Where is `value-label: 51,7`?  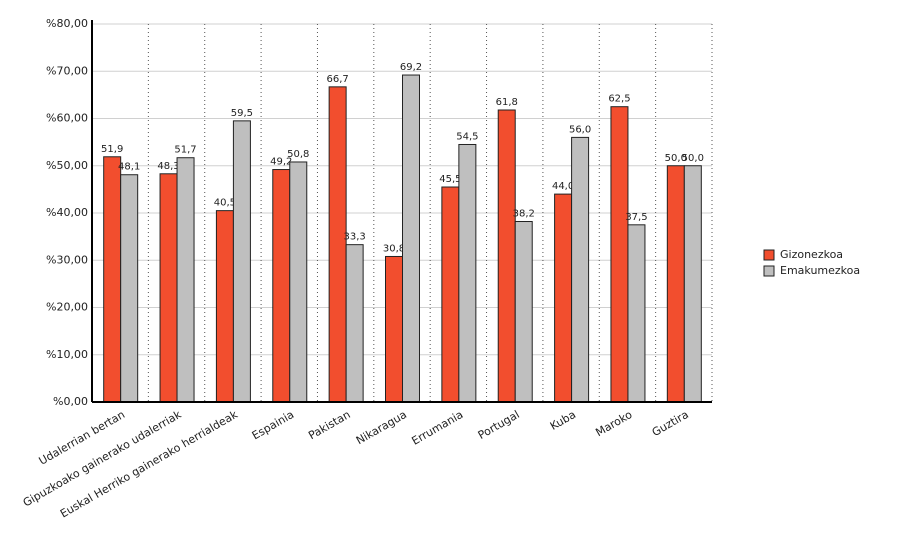 value-label: 51,7 is located at coordinates (185, 150).